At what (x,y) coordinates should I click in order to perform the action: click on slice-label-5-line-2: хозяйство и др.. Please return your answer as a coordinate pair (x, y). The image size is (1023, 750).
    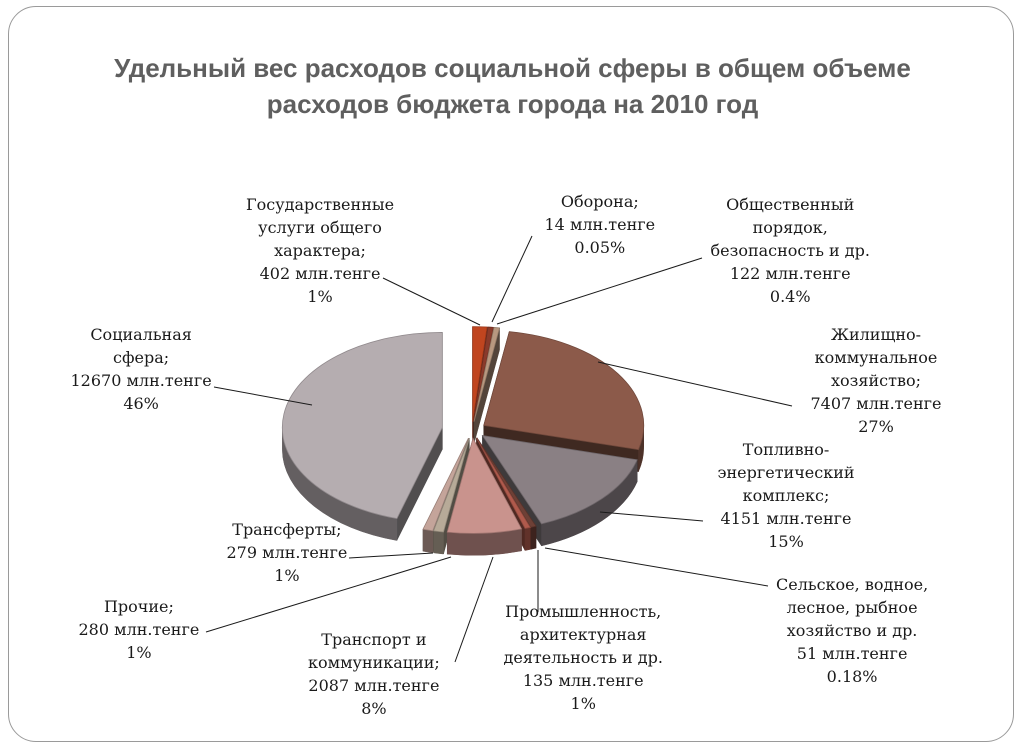
    Looking at the image, I should click on (852, 630).